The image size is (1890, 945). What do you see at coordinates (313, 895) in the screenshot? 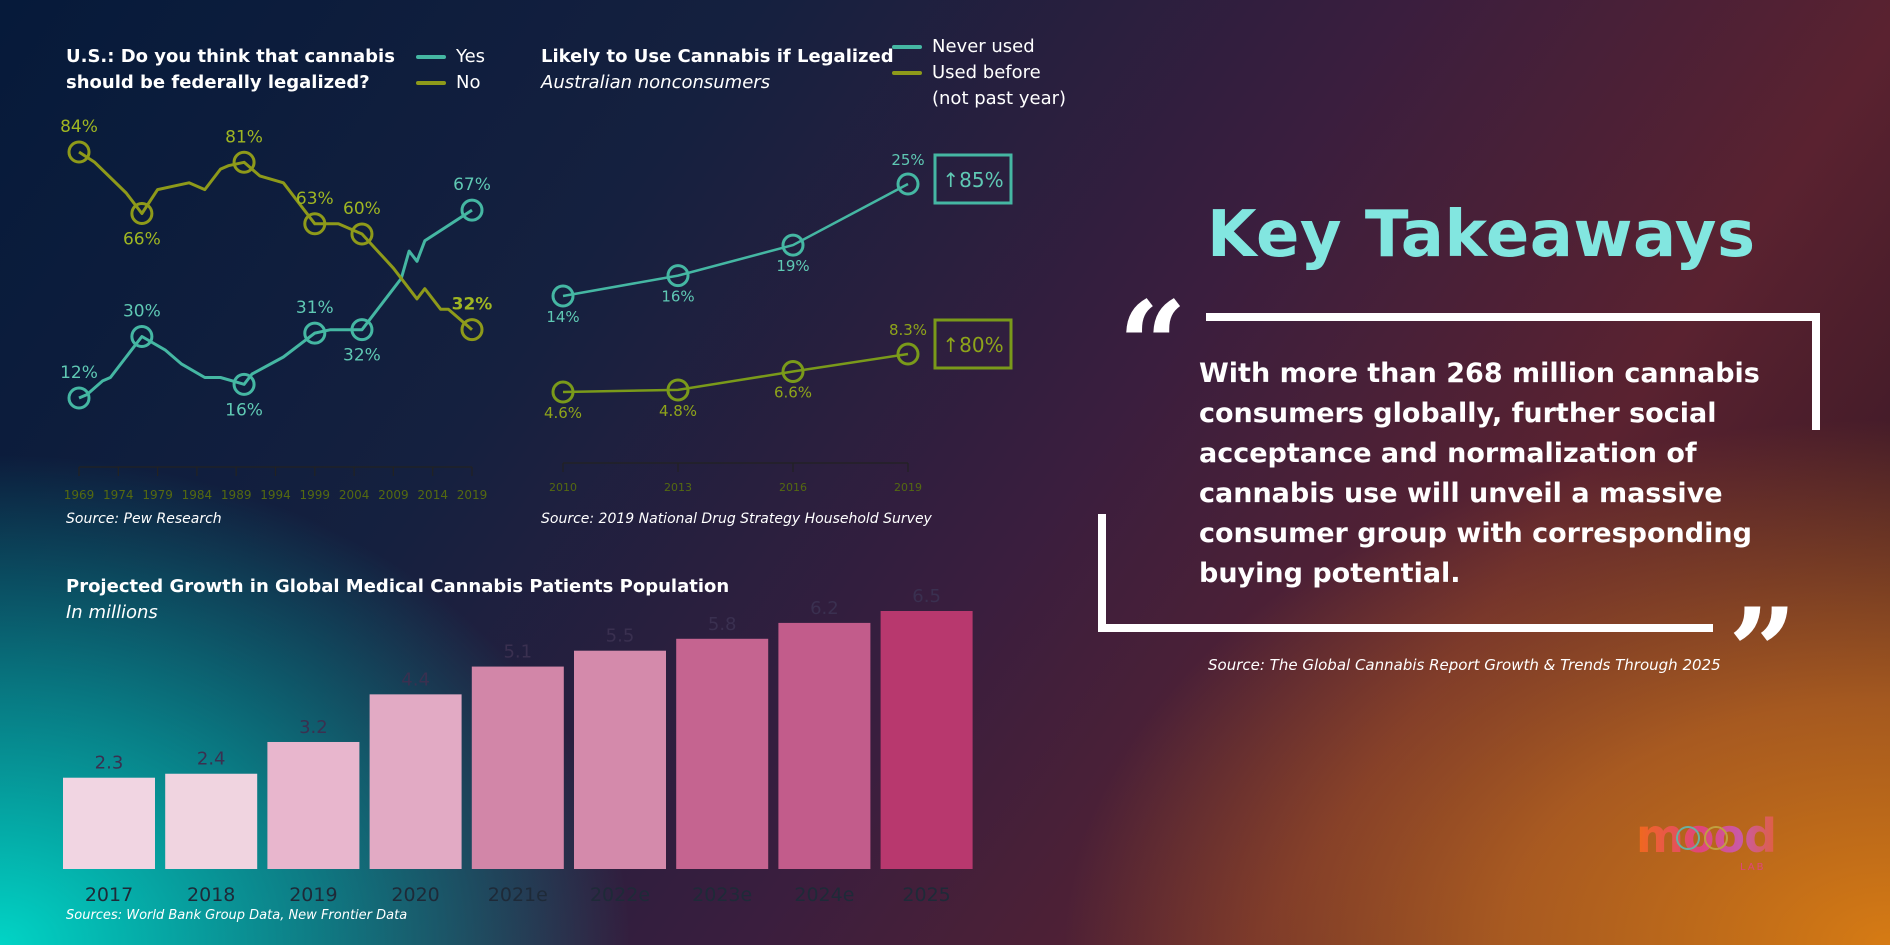
I see `bar-category-label: 2019` at bounding box center [313, 895].